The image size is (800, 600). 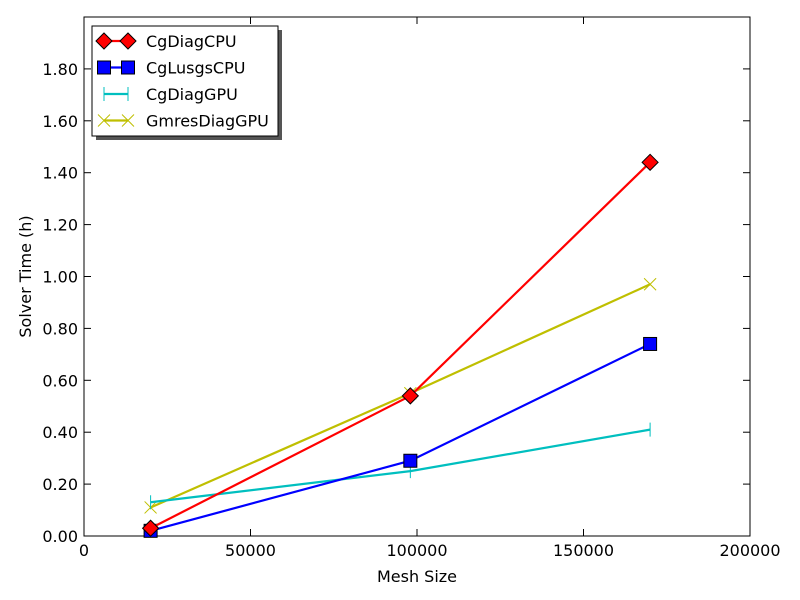 What do you see at coordinates (60, 484) in the screenshot?
I see `y-tick-label: 0.20` at bounding box center [60, 484].